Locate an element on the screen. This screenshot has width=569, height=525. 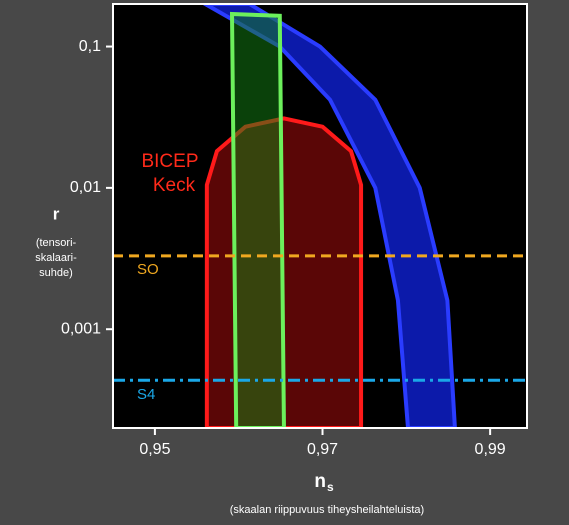
line-label: S4 is located at coordinates (146, 394).